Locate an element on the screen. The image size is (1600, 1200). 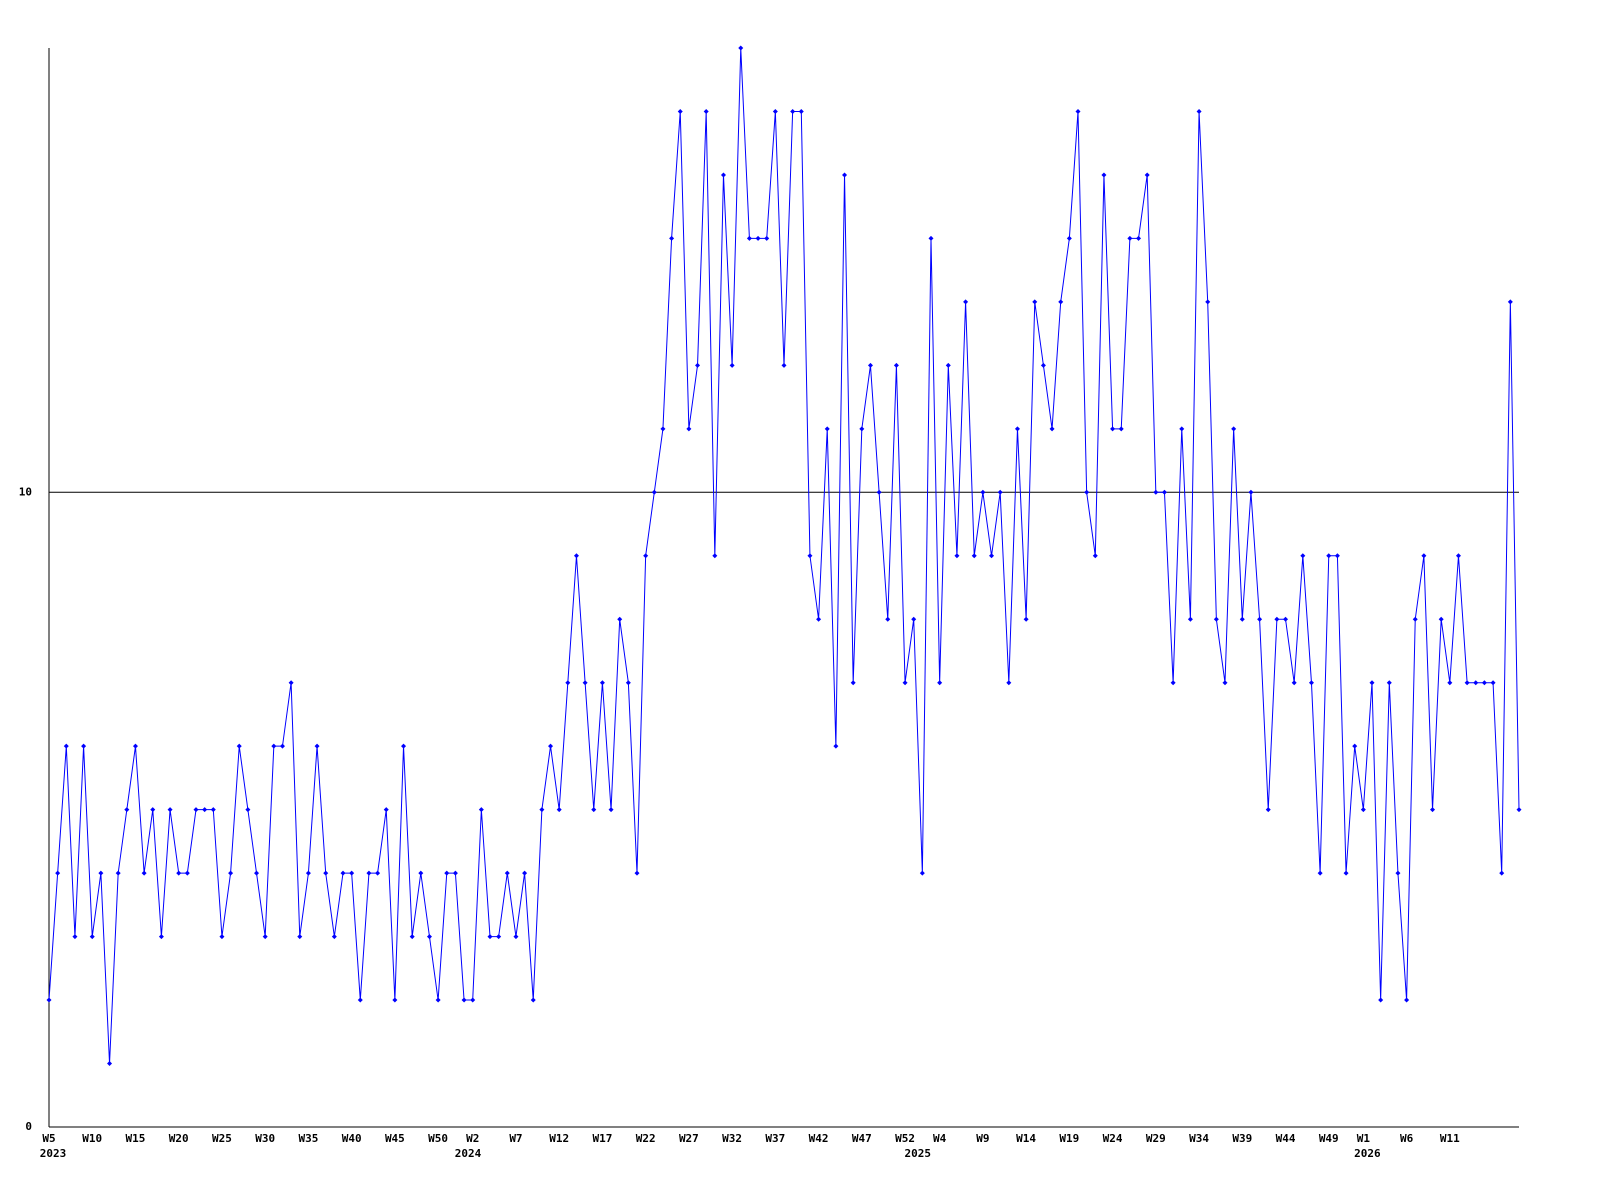
x-tick-label: W15 is located at coordinates (136, 1138).